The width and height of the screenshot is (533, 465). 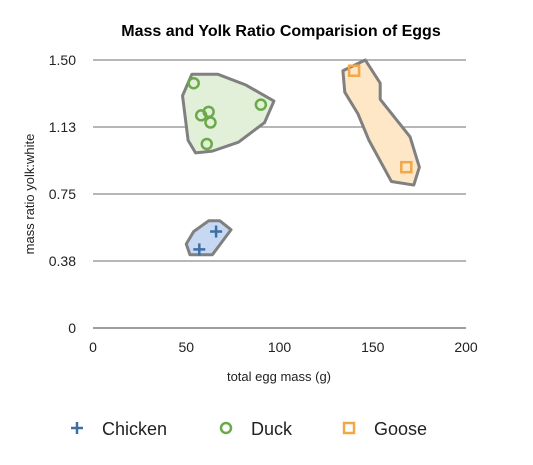 What do you see at coordinates (134, 429) in the screenshot?
I see `chicken-legend-label: Chicken` at bounding box center [134, 429].